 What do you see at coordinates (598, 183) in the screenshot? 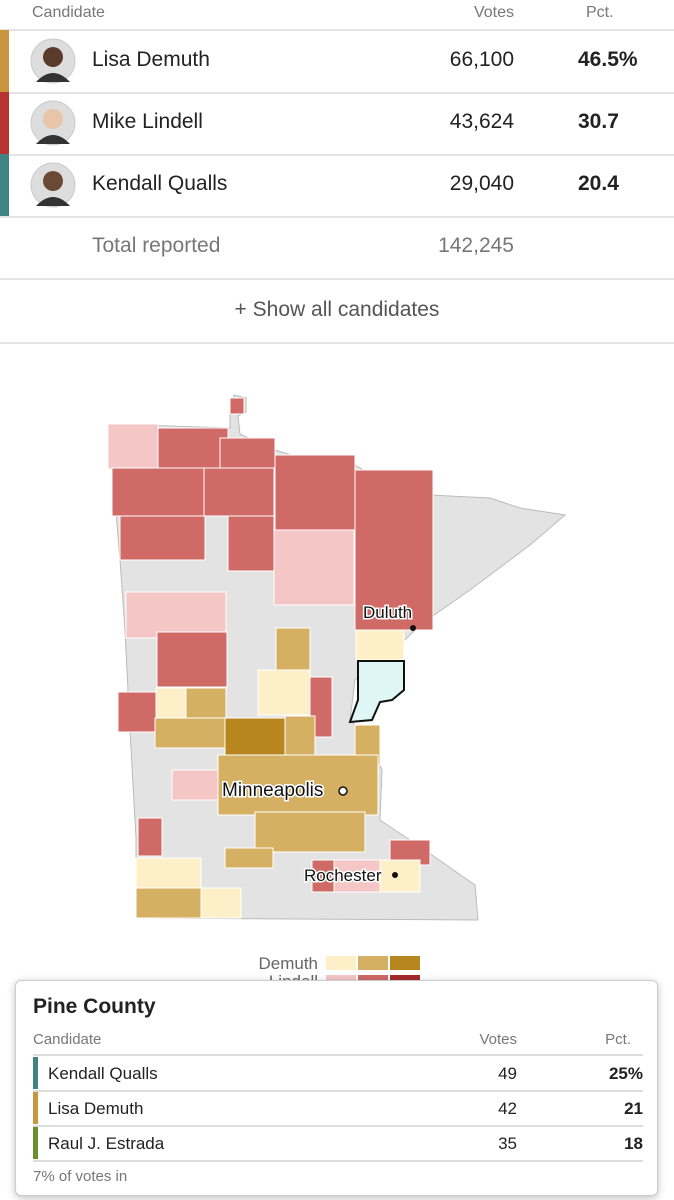
I see `candidate-pct: 20.4` at bounding box center [598, 183].